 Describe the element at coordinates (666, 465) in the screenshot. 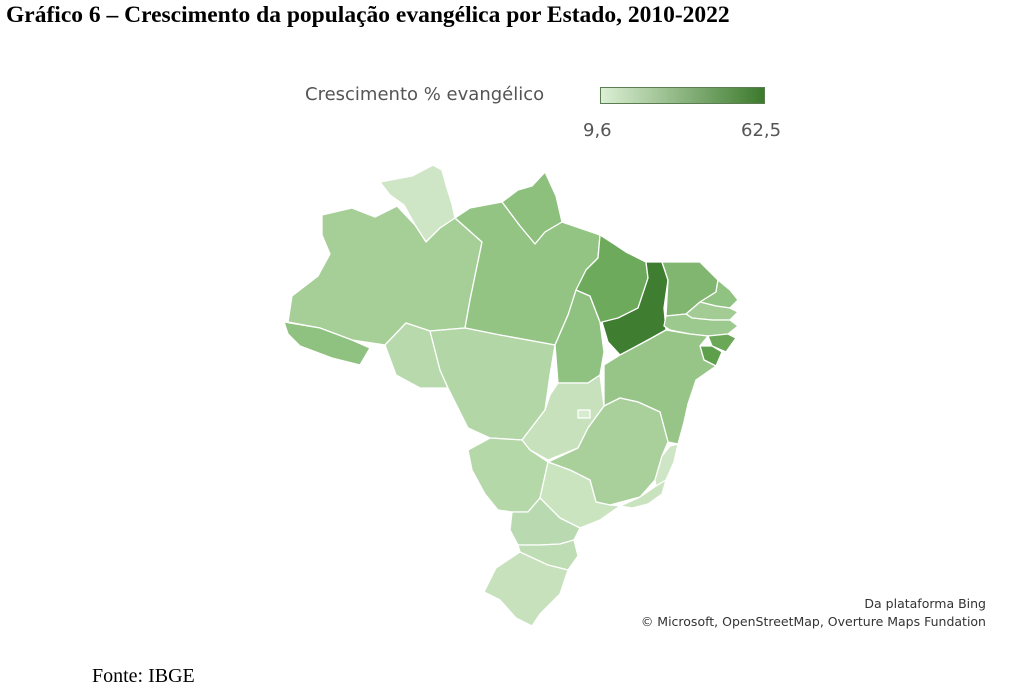

I see `state-ES` at that location.